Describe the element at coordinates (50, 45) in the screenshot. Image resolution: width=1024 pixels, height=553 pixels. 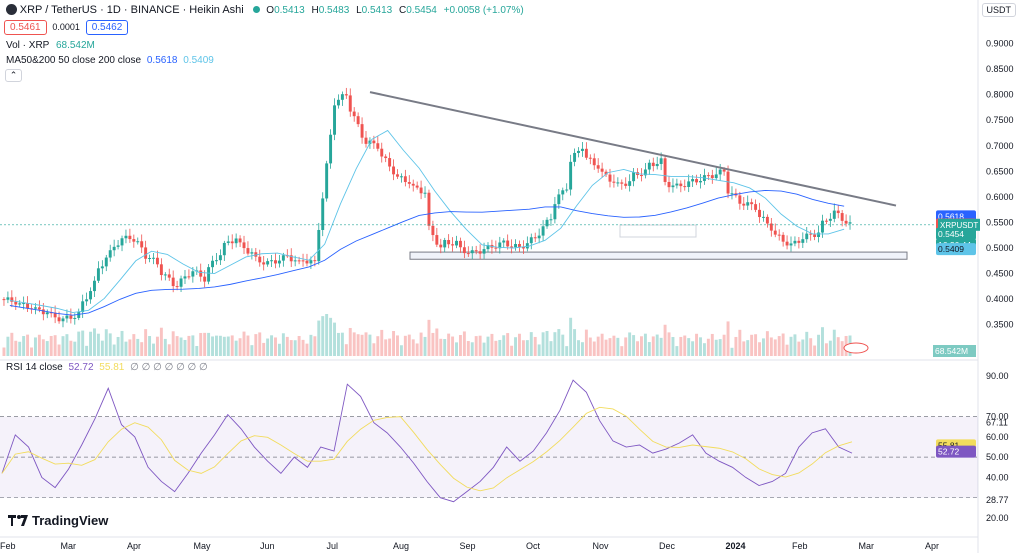
I see `volume-legend: Vol · XRP 68.542M` at that location.